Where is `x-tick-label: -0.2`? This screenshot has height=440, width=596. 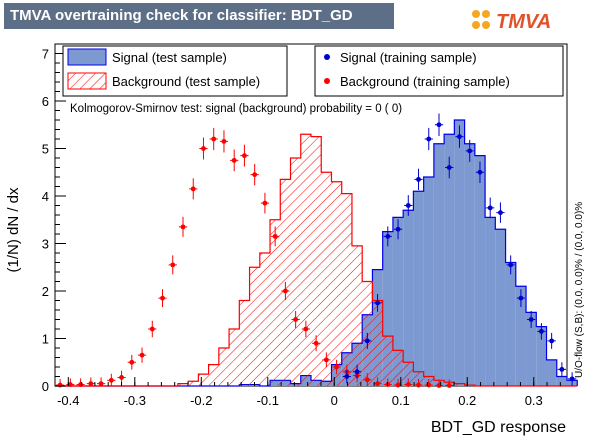 x-tick-label: -0.2 is located at coordinates (201, 400).